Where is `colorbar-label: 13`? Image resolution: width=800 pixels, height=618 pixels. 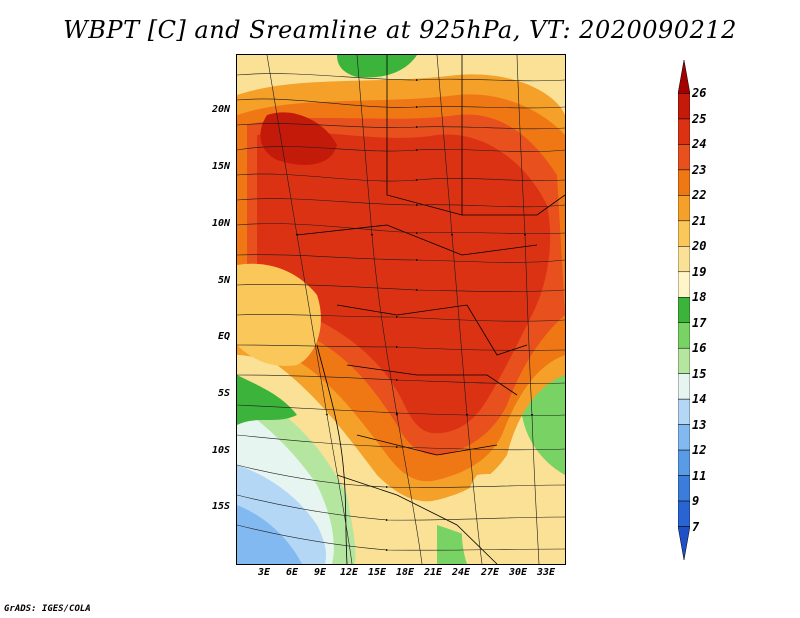 colorbar-label: 13 is located at coordinates (699, 424).